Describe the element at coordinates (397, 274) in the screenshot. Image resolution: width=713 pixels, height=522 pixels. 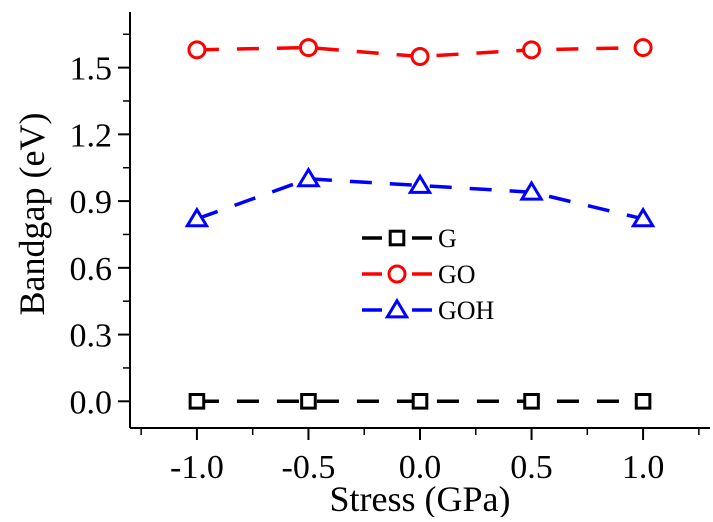
I see `legend-go-marker` at that location.